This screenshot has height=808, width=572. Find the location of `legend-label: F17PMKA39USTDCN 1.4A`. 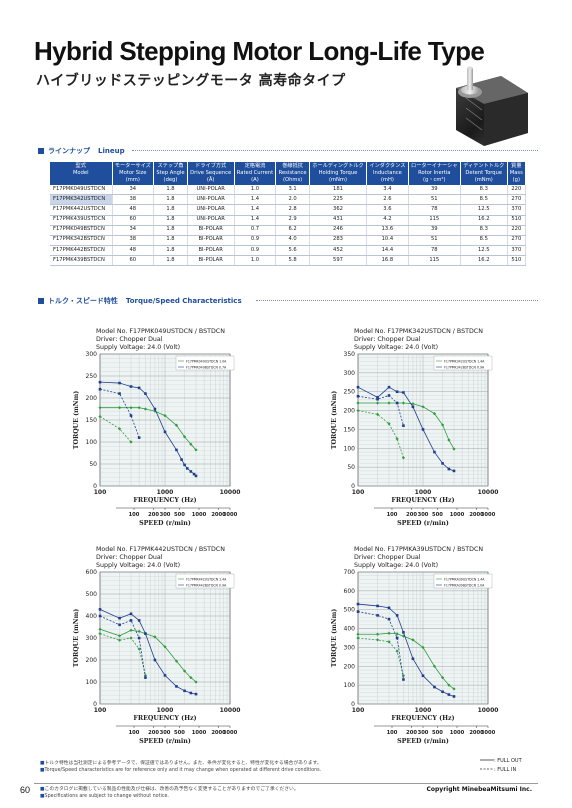

legend-label: F17PMKA39USTDCN 1.4A is located at coordinates (464, 580).